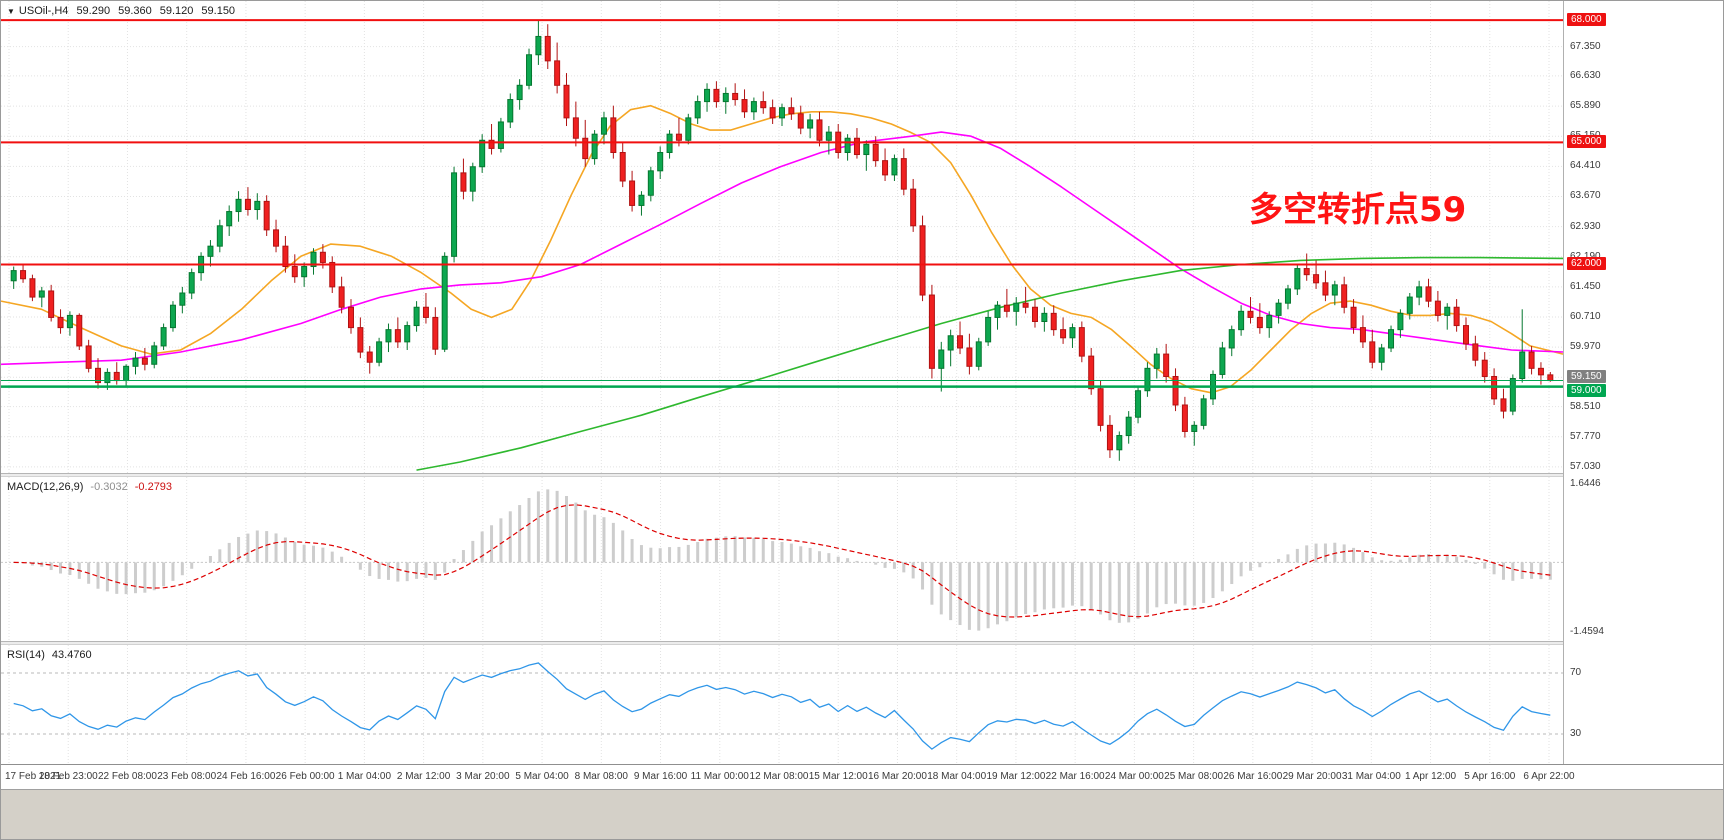  Describe the element at coordinates (1585, 317) in the screenshot. I see `price-axis-label: 60.710` at that location.